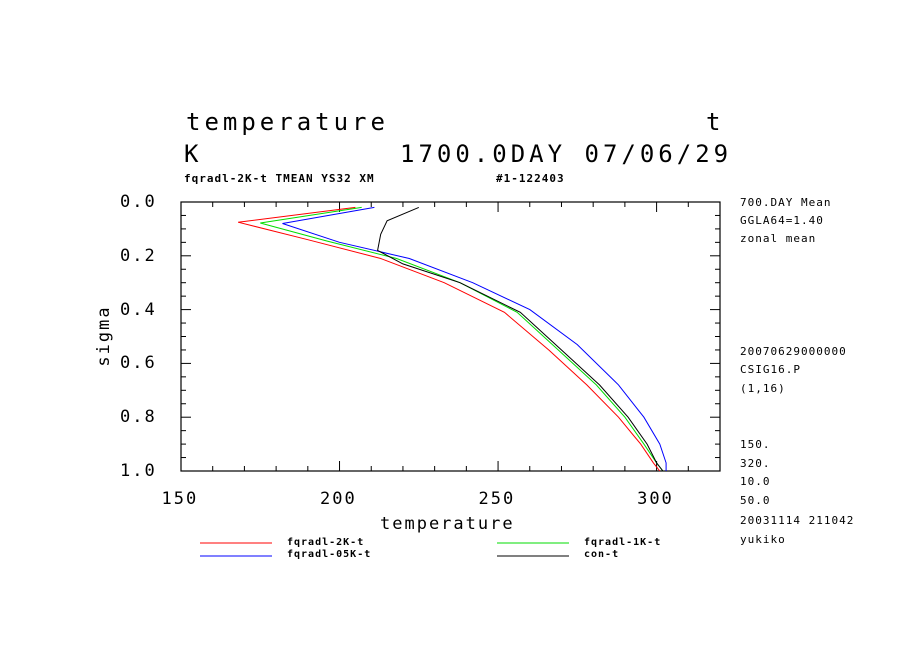 The width and height of the screenshot is (904, 654). I want to click on legend-label: fqradl-05K-t, so click(329, 554).